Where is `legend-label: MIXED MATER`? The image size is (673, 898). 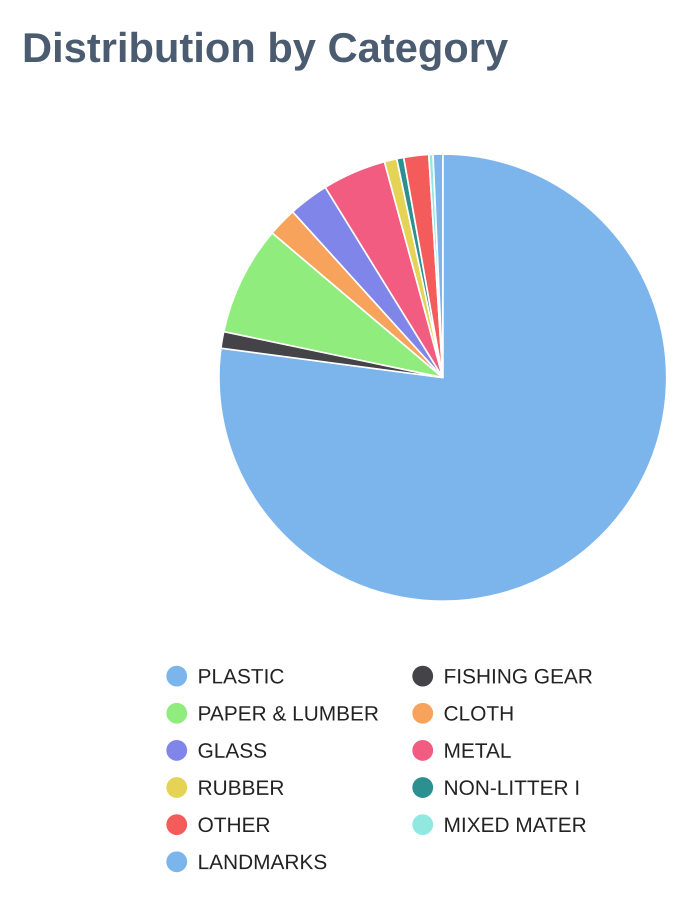 legend-label: MIXED MATER is located at coordinates (515, 825).